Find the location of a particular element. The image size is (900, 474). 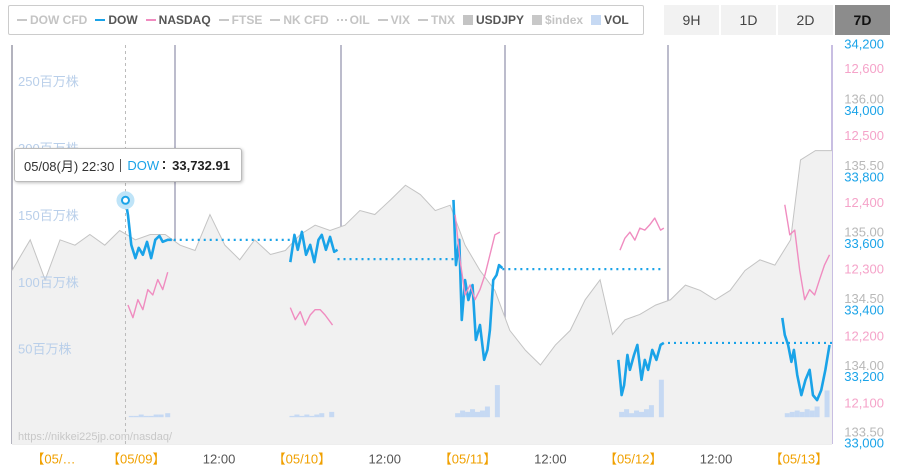

y-tick-label: 12,200 is located at coordinates (864, 336).